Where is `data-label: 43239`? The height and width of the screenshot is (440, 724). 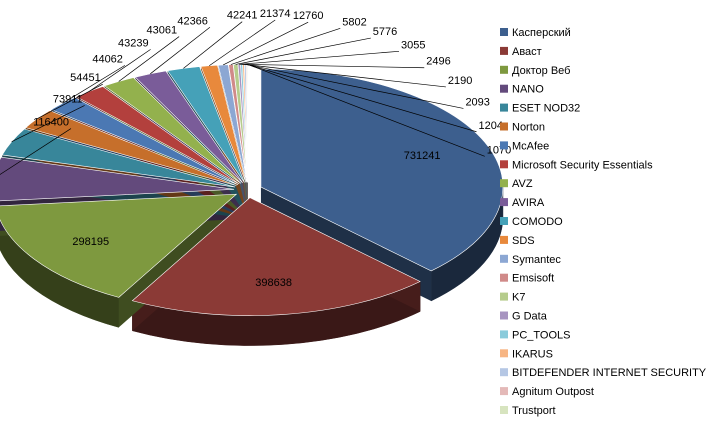 data-label: 43239 is located at coordinates (133, 43).